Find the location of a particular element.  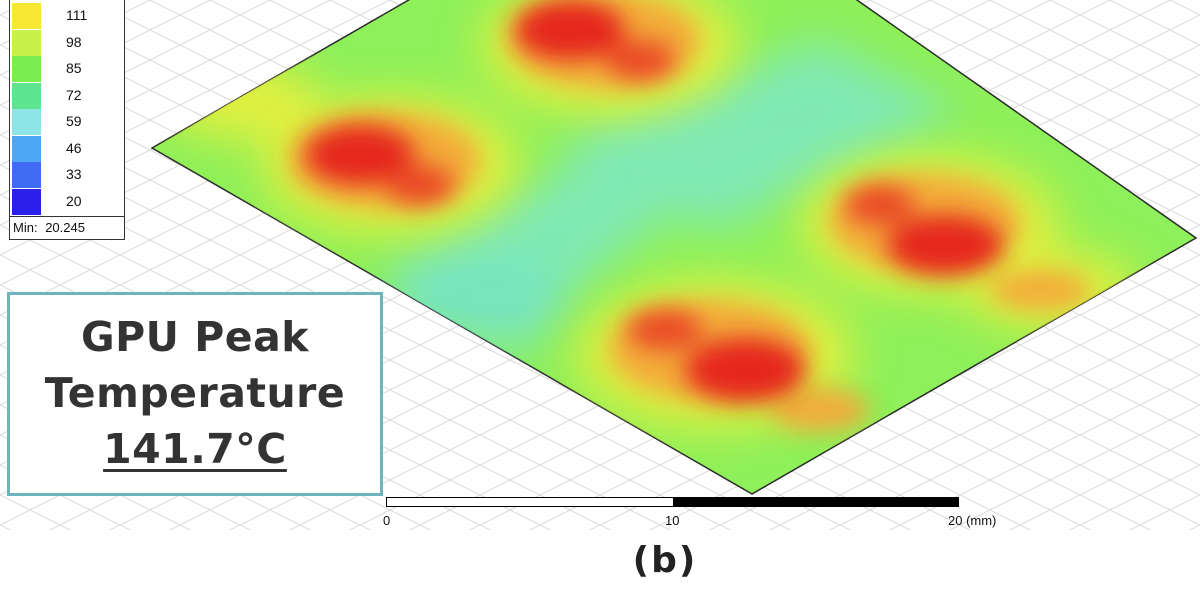

scale-bar-black-segment is located at coordinates (816, 502).